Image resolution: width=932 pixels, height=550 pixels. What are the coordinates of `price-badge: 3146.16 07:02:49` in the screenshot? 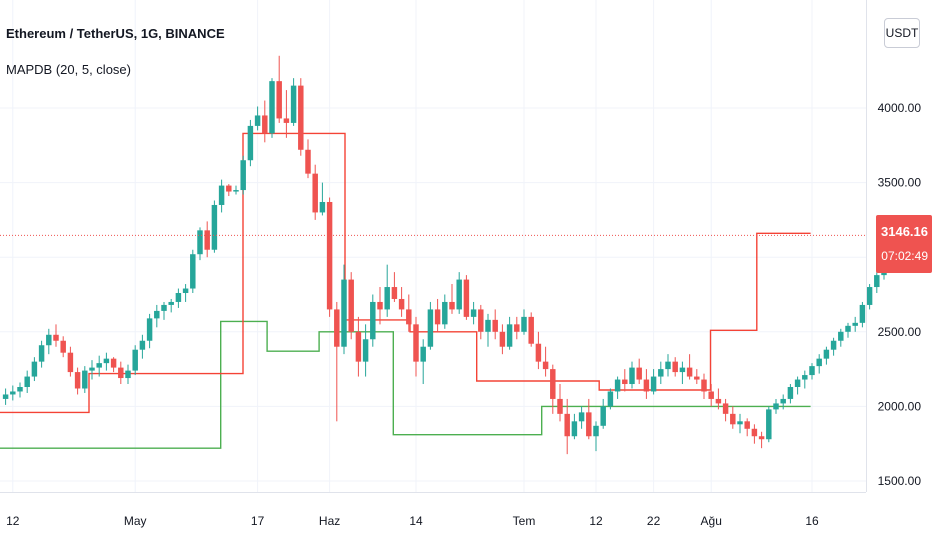 It's located at (904, 244).